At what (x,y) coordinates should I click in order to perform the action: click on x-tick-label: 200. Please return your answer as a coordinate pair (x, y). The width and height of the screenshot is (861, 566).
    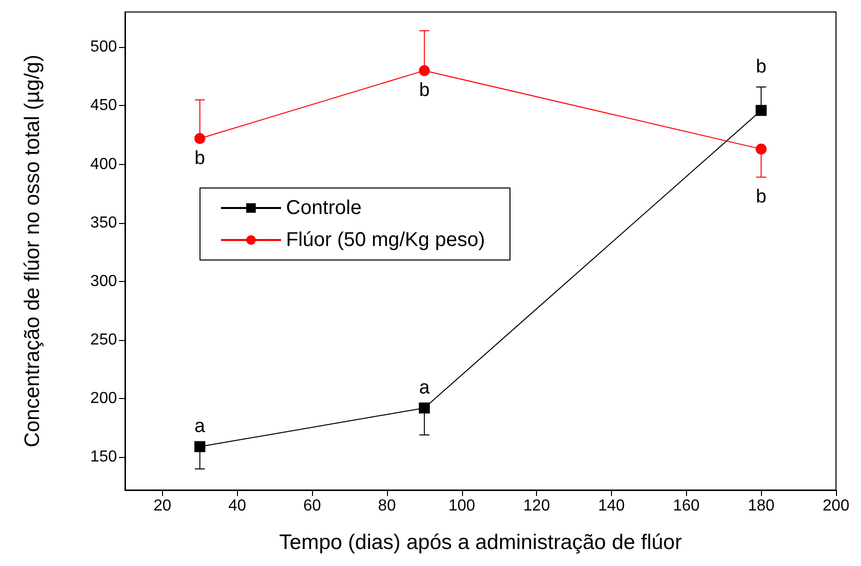
    Looking at the image, I should click on (836, 506).